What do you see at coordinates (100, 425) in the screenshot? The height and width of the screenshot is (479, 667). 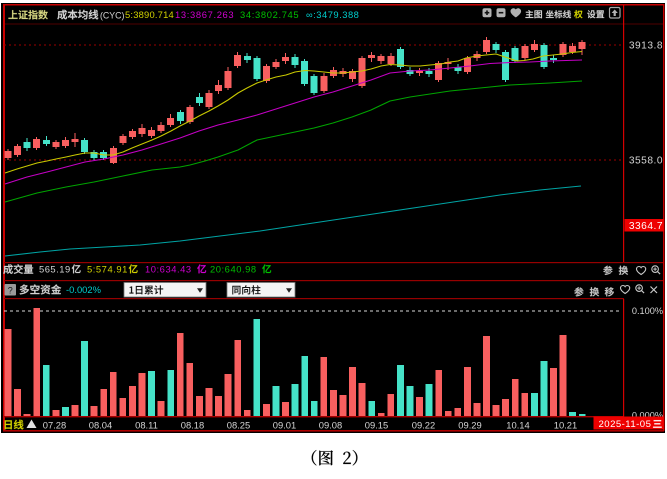 I see `svg-text: 08.04` at bounding box center [100, 425].